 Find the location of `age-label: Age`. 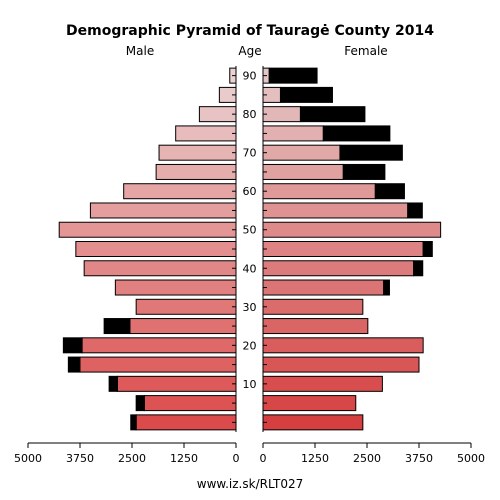

age-label: Age is located at coordinates (249, 51).